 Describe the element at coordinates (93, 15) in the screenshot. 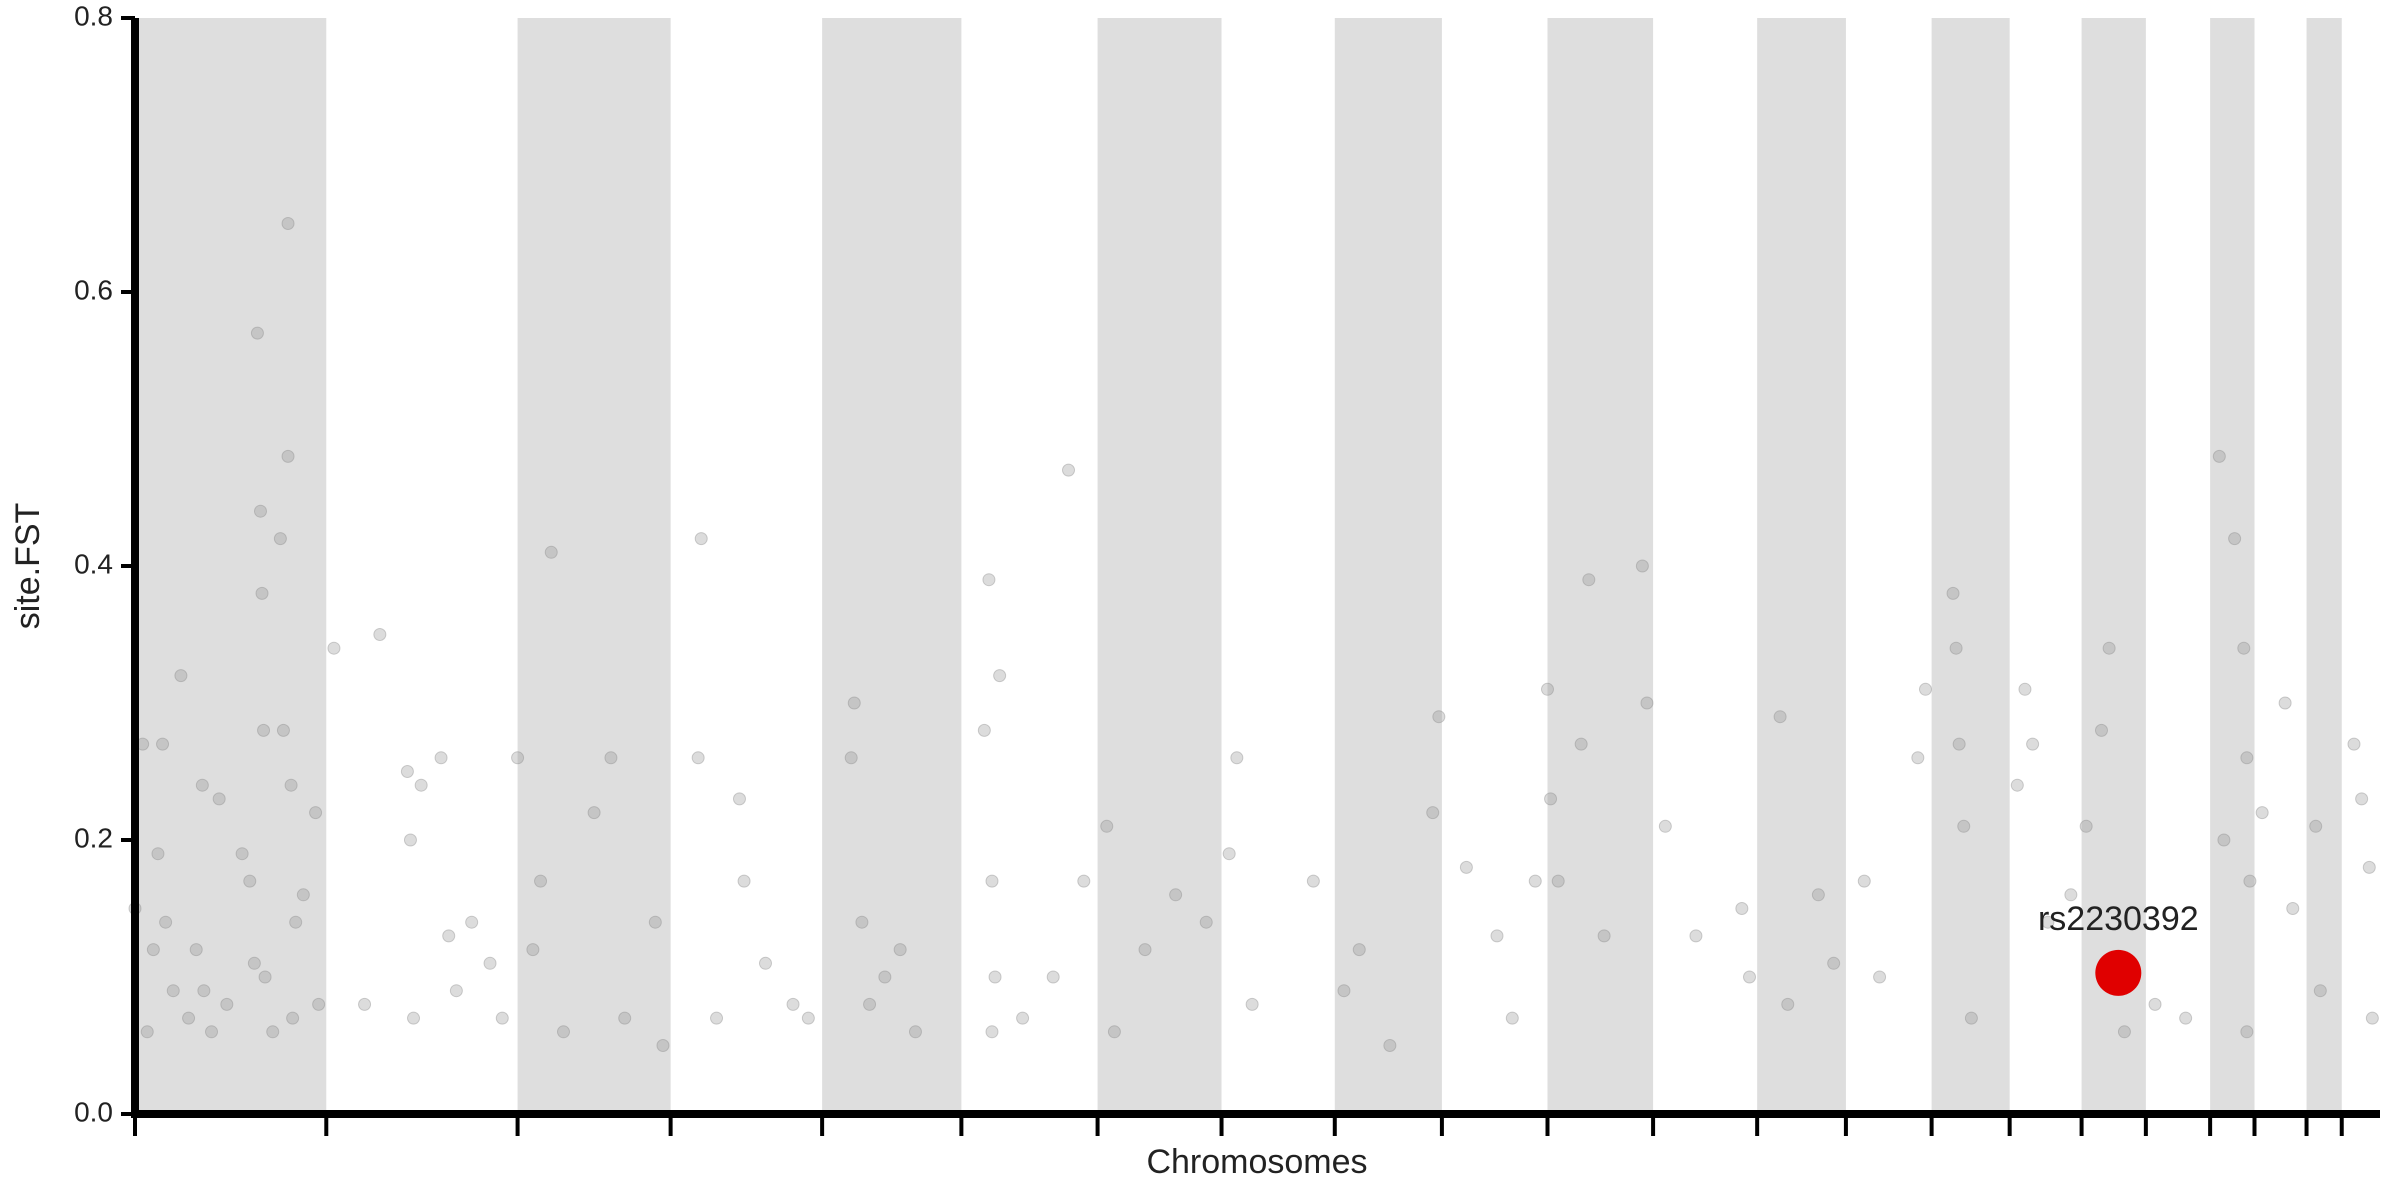

I see `y-tick-label: 0.8` at that location.